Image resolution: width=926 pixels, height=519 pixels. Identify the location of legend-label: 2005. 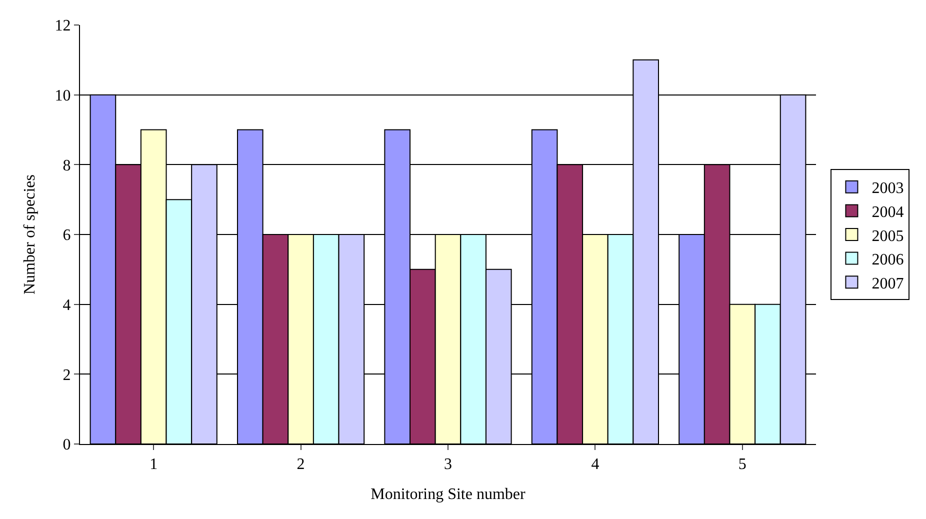
(888, 236).